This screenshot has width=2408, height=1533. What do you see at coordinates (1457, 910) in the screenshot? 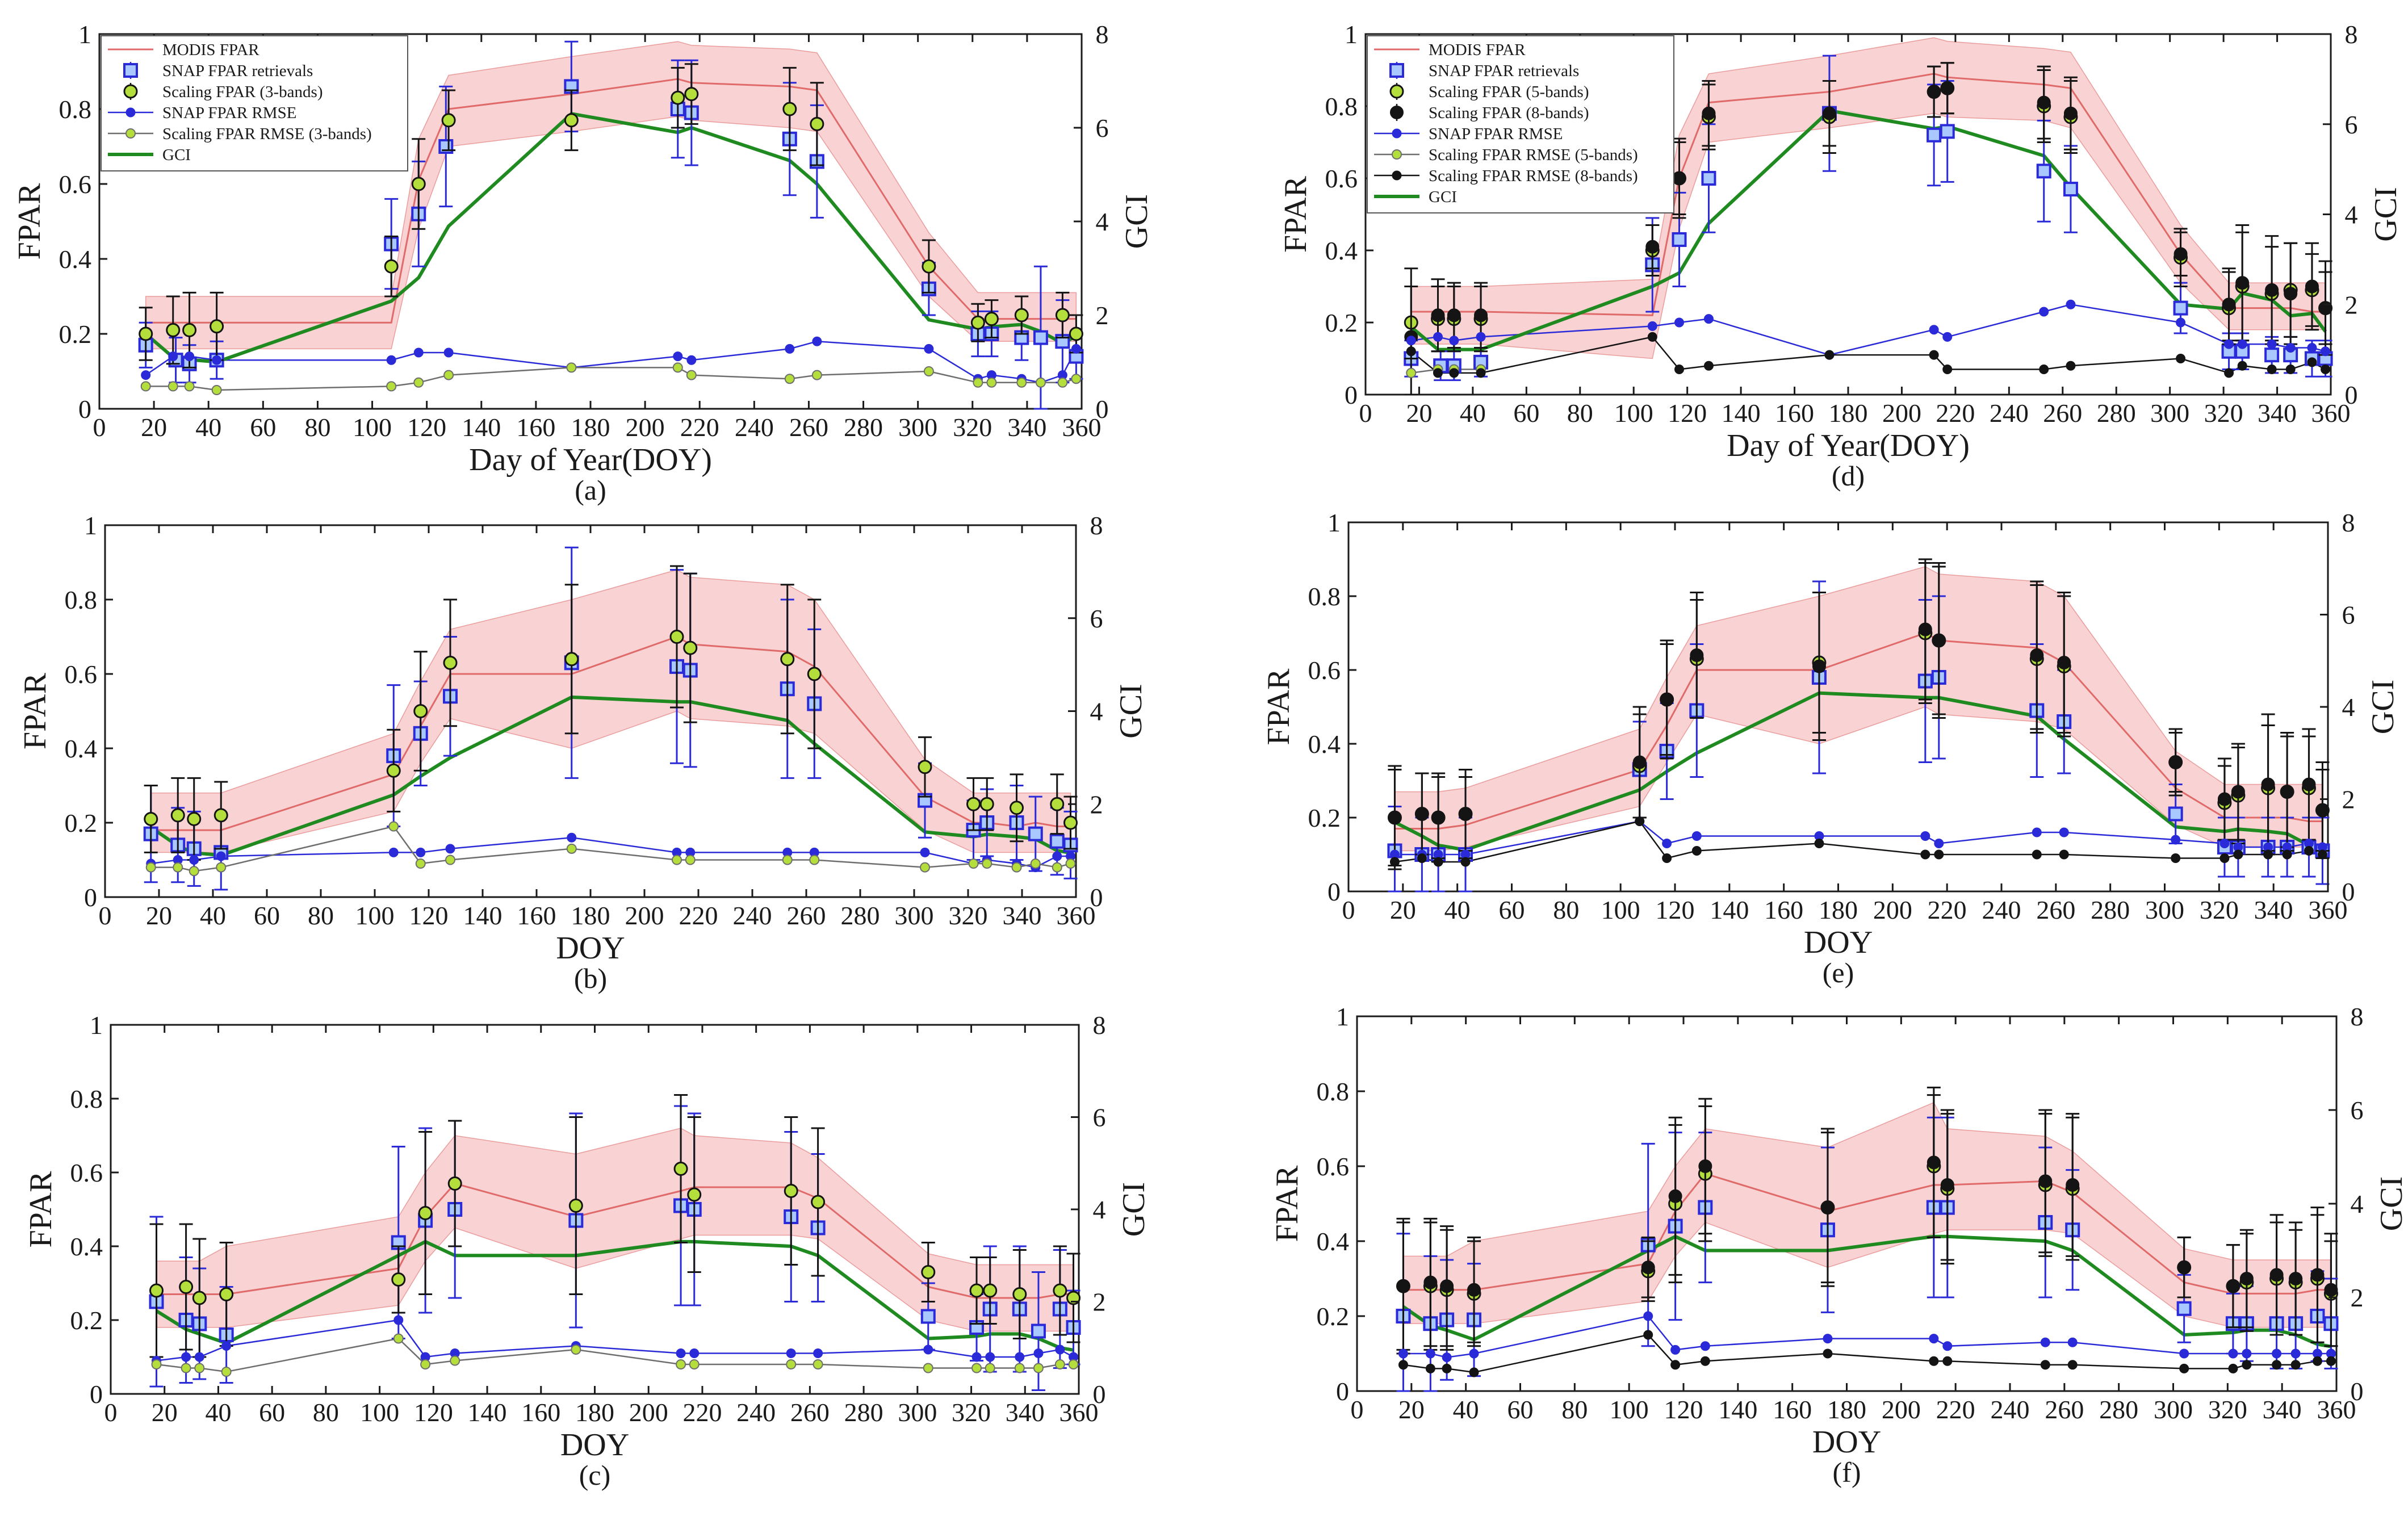
I see `x-tick-label: 40` at bounding box center [1457, 910].